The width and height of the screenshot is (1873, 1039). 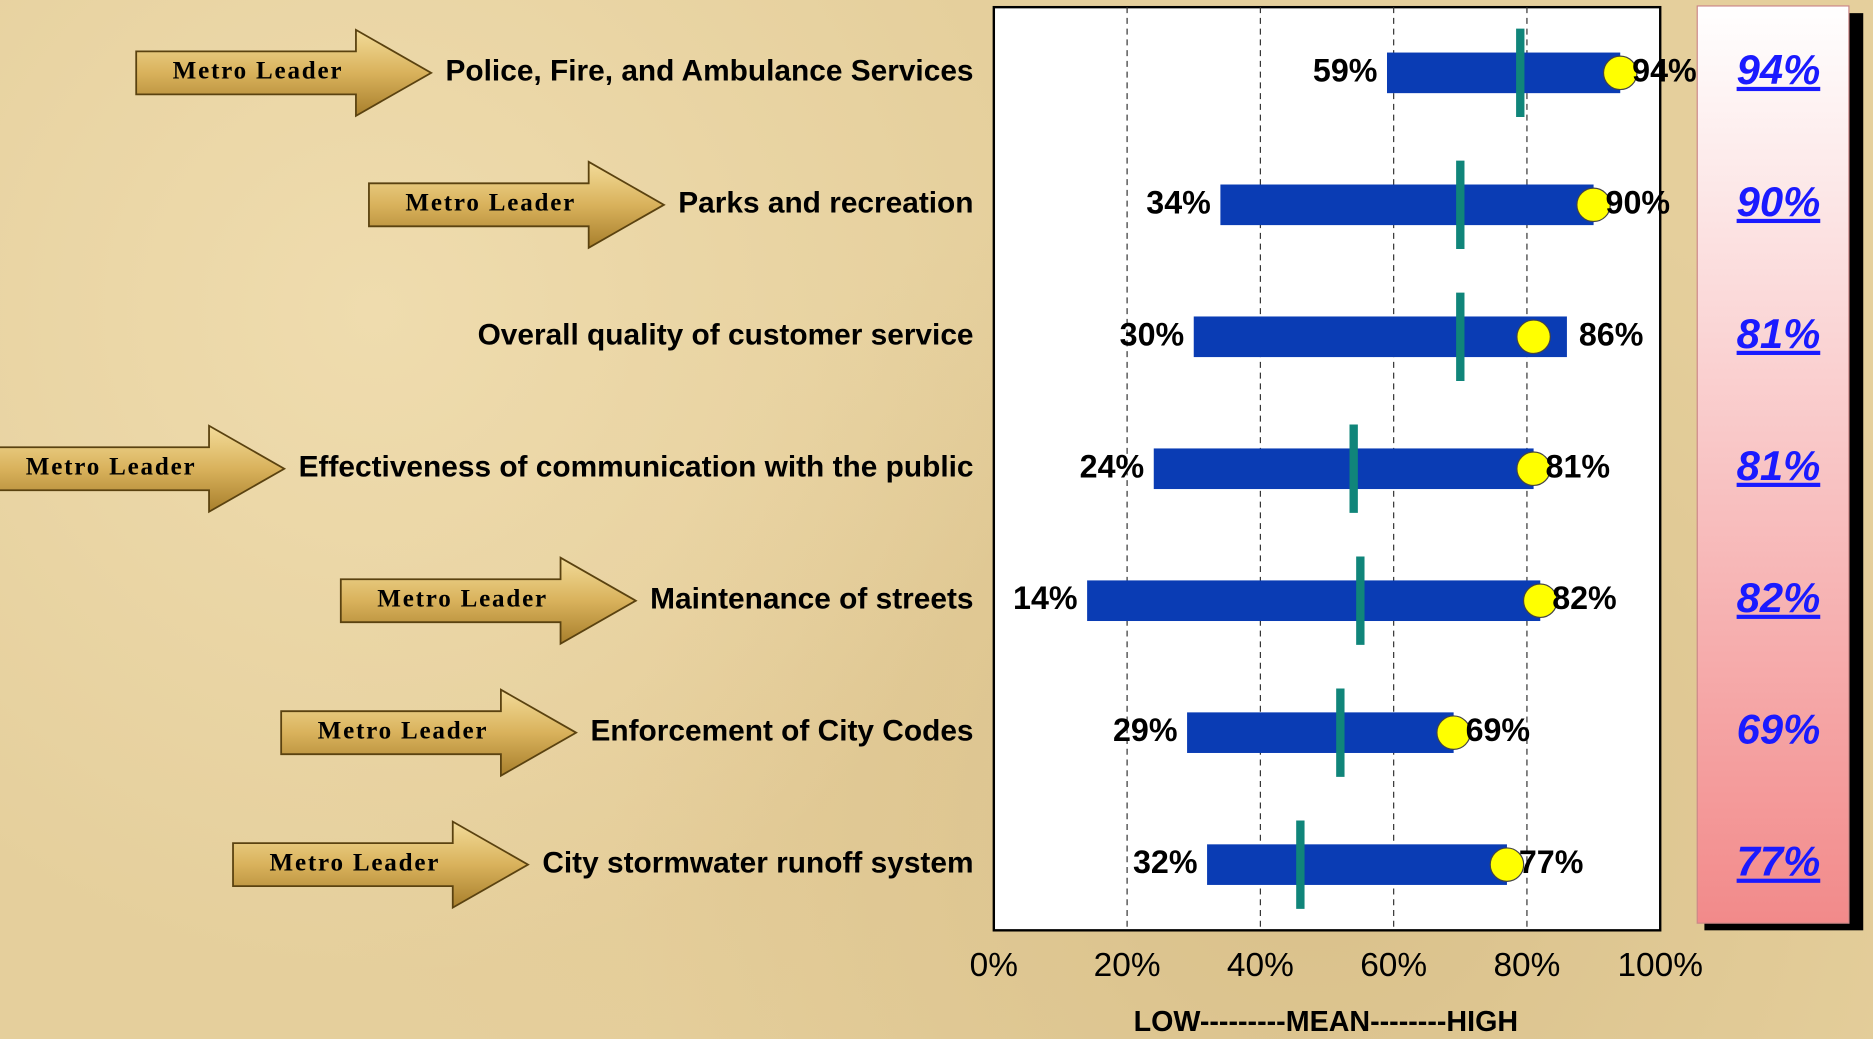 I want to click on low-label: 24%, so click(x=1112, y=466).